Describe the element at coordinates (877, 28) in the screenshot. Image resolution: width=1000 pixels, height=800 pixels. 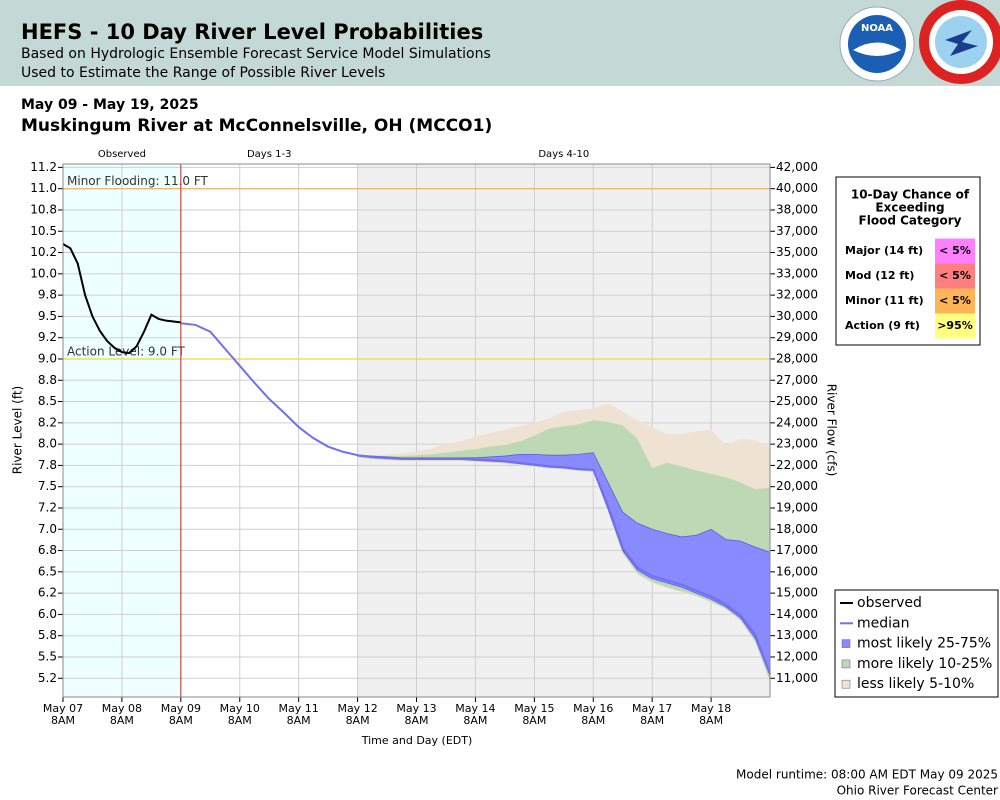
I see `logo-text: NOAA` at that location.